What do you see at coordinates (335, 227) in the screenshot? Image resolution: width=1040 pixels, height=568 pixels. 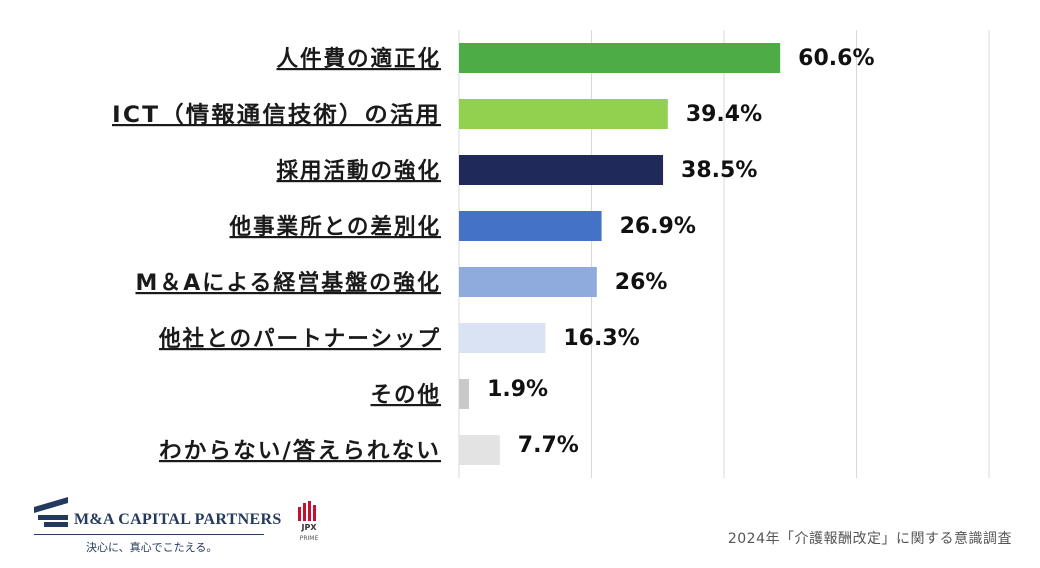 I see `category-label-4: 他事業所との差別化` at bounding box center [335, 227].